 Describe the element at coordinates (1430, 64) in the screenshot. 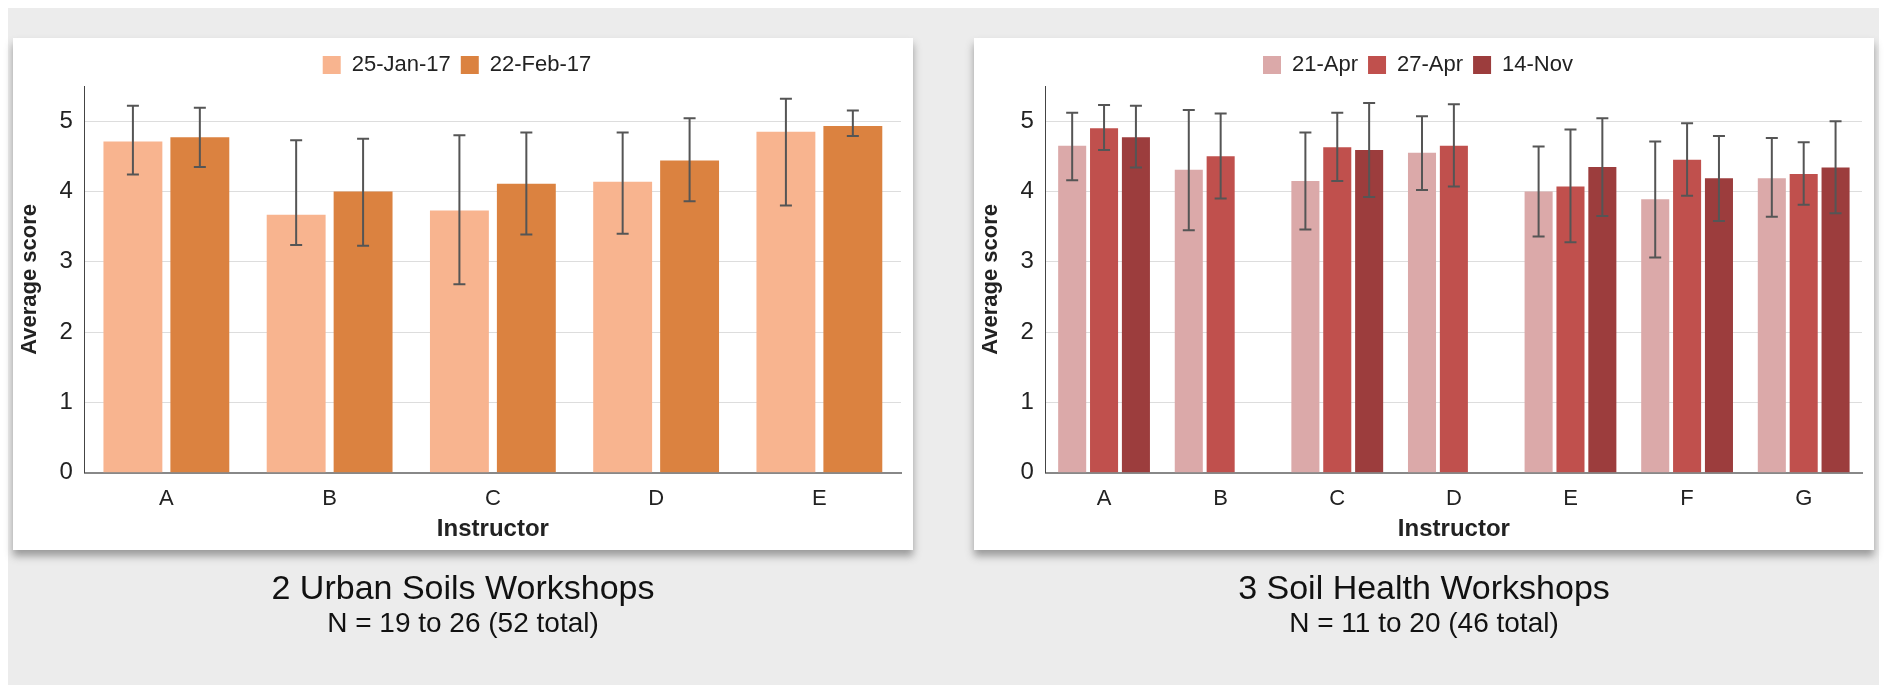

I see `legend-label: 27-Apr` at that location.